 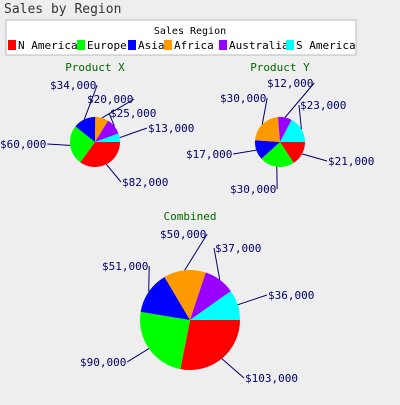 I want to click on legend-label-africa: Africa, so click(x=194, y=45).